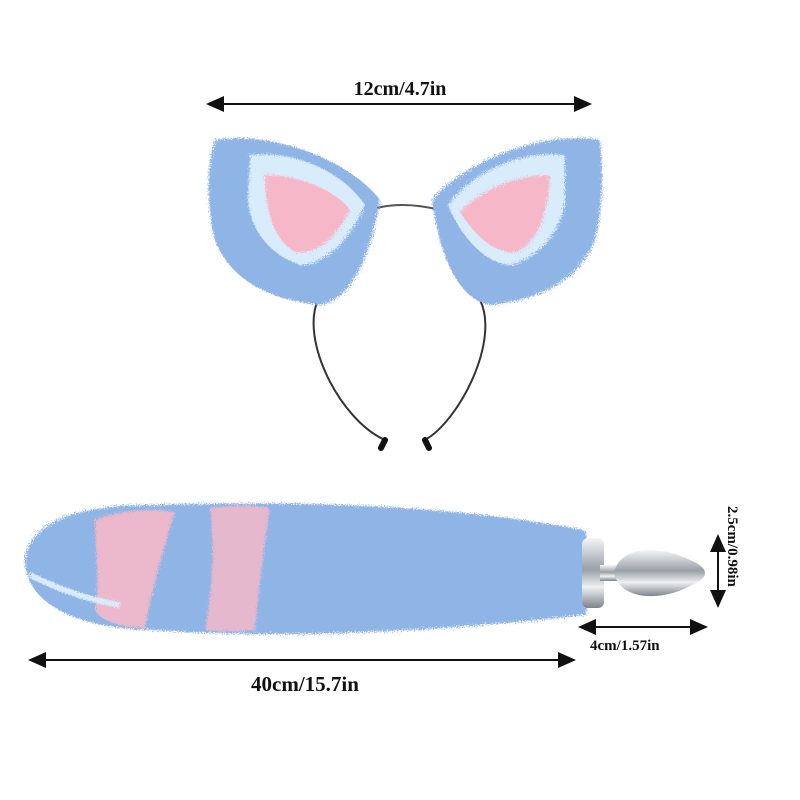 The image size is (800, 800). Describe the element at coordinates (294, 221) in the screenshot. I see `left-ear` at that location.